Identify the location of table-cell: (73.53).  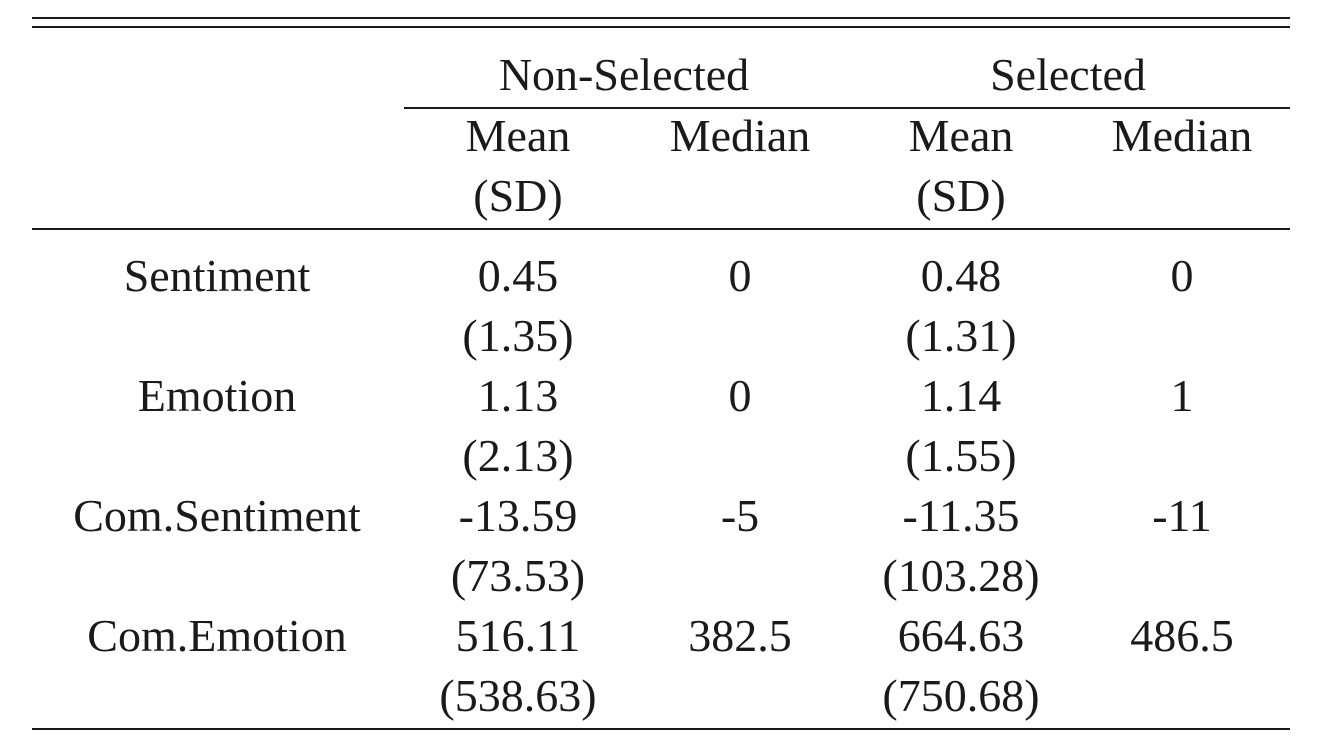
(518, 575).